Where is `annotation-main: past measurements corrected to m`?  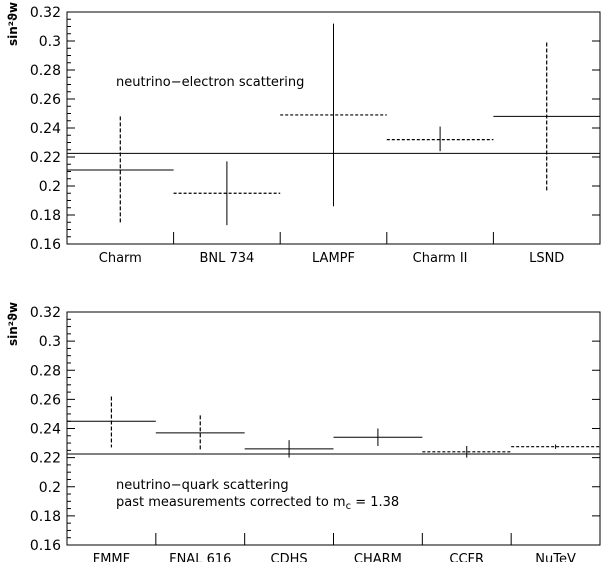 annotation-main: past measurements corrected to m is located at coordinates (231, 502).